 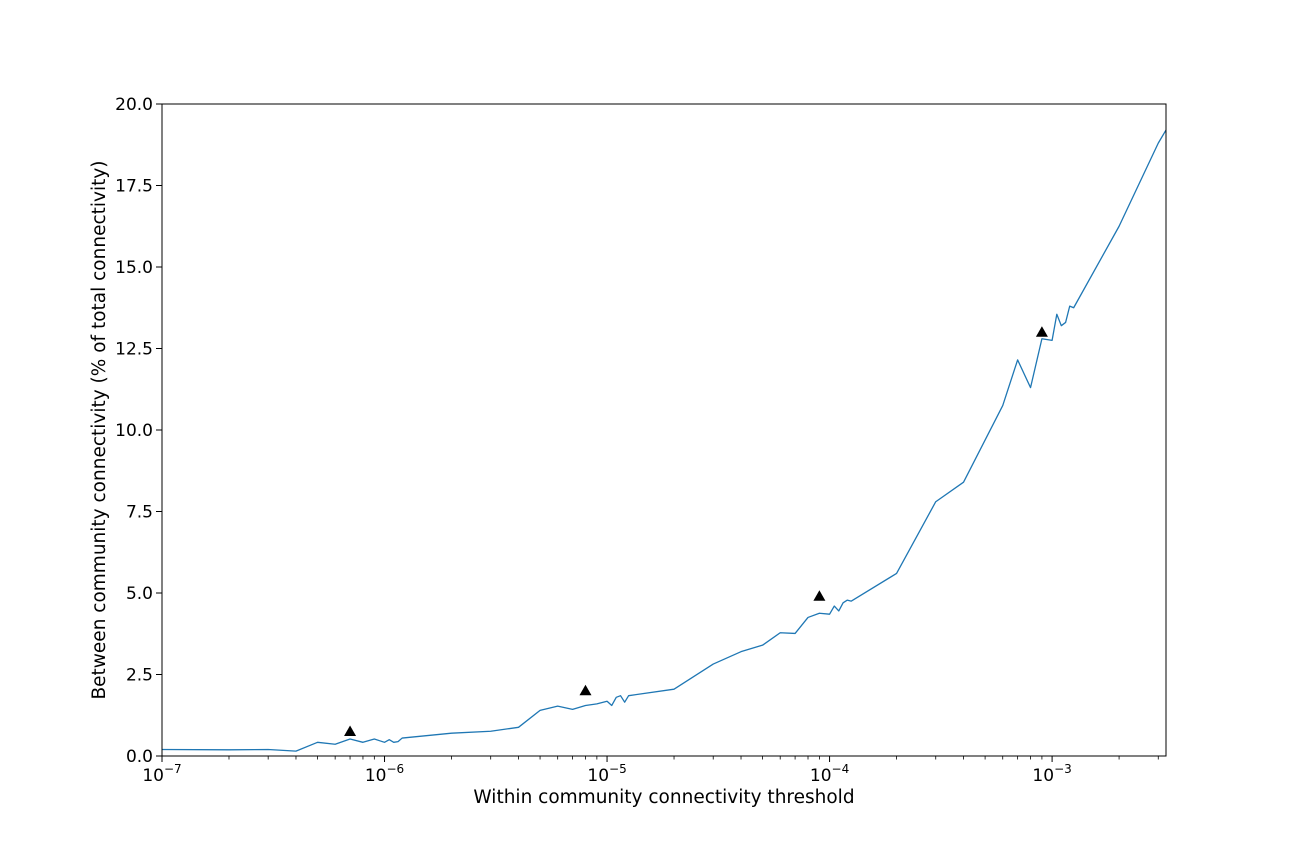 What do you see at coordinates (139, 676) in the screenshot?
I see `y-tick-label: 2.5` at bounding box center [139, 676].